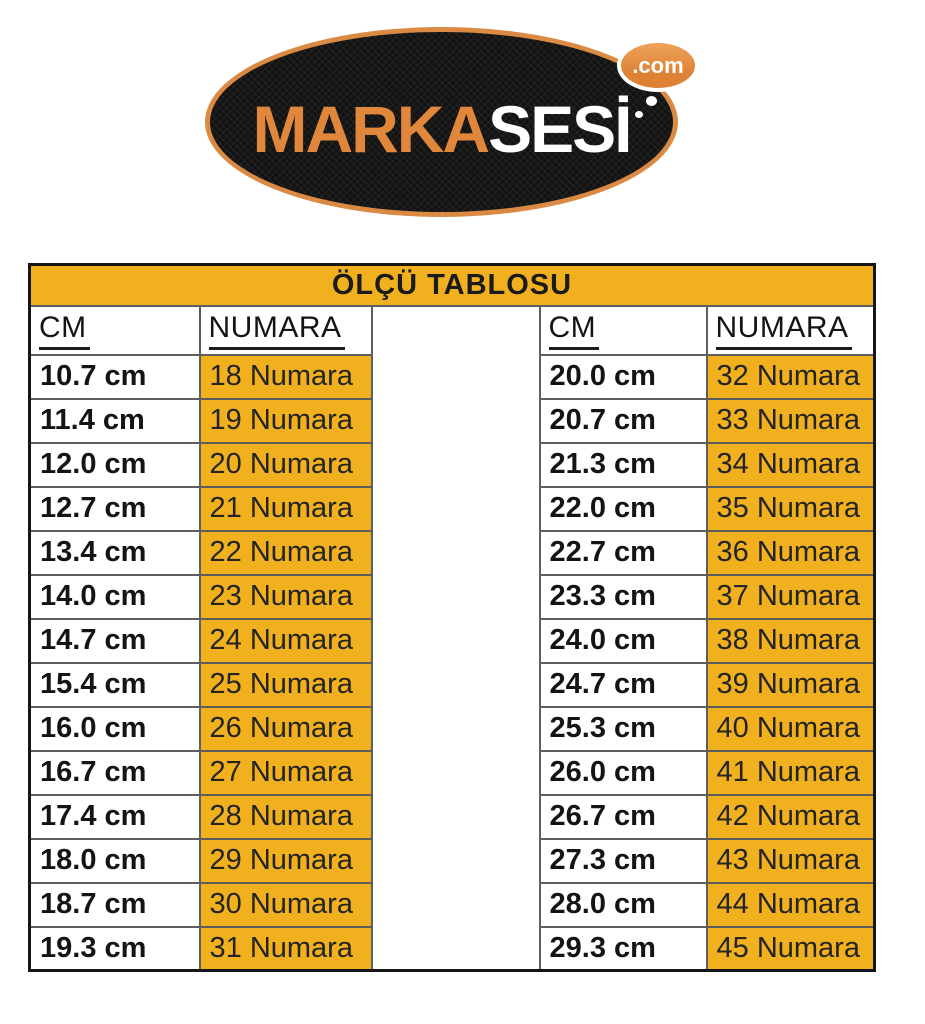 This screenshot has width=925, height=1024. What do you see at coordinates (114, 728) in the screenshot?
I see `cm-value: 16.0 cm` at bounding box center [114, 728].